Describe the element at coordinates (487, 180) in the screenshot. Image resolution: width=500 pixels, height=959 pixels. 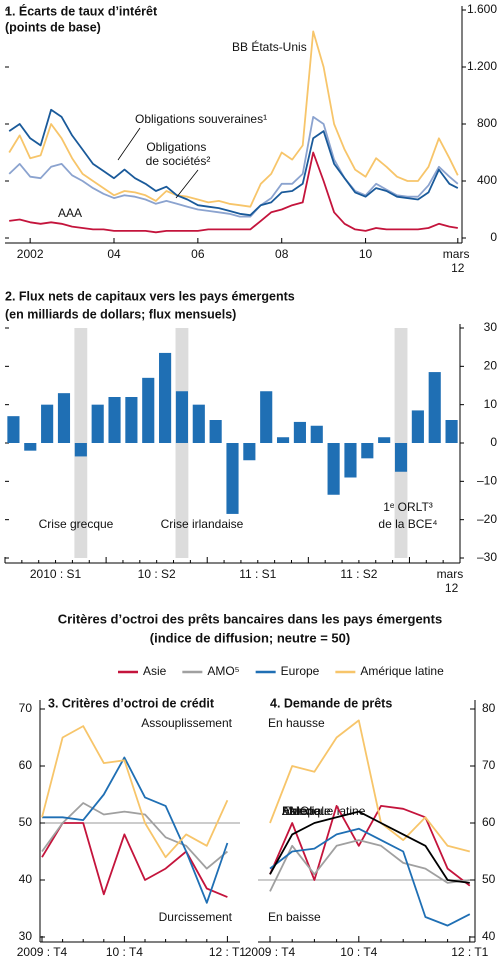
I see `y-tick-label: 400` at that location.